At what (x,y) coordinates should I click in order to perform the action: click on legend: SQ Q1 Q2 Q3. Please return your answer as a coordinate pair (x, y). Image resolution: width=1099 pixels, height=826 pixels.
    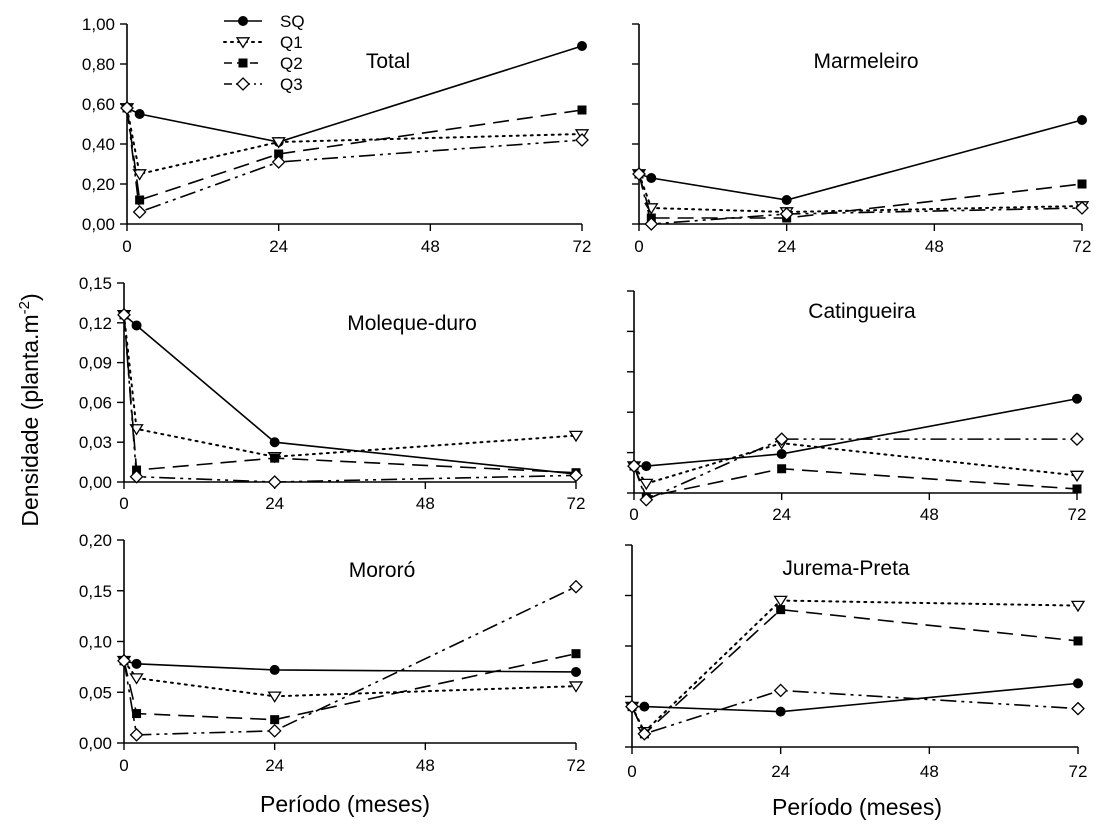
    Looking at the image, I should click on (264, 53).